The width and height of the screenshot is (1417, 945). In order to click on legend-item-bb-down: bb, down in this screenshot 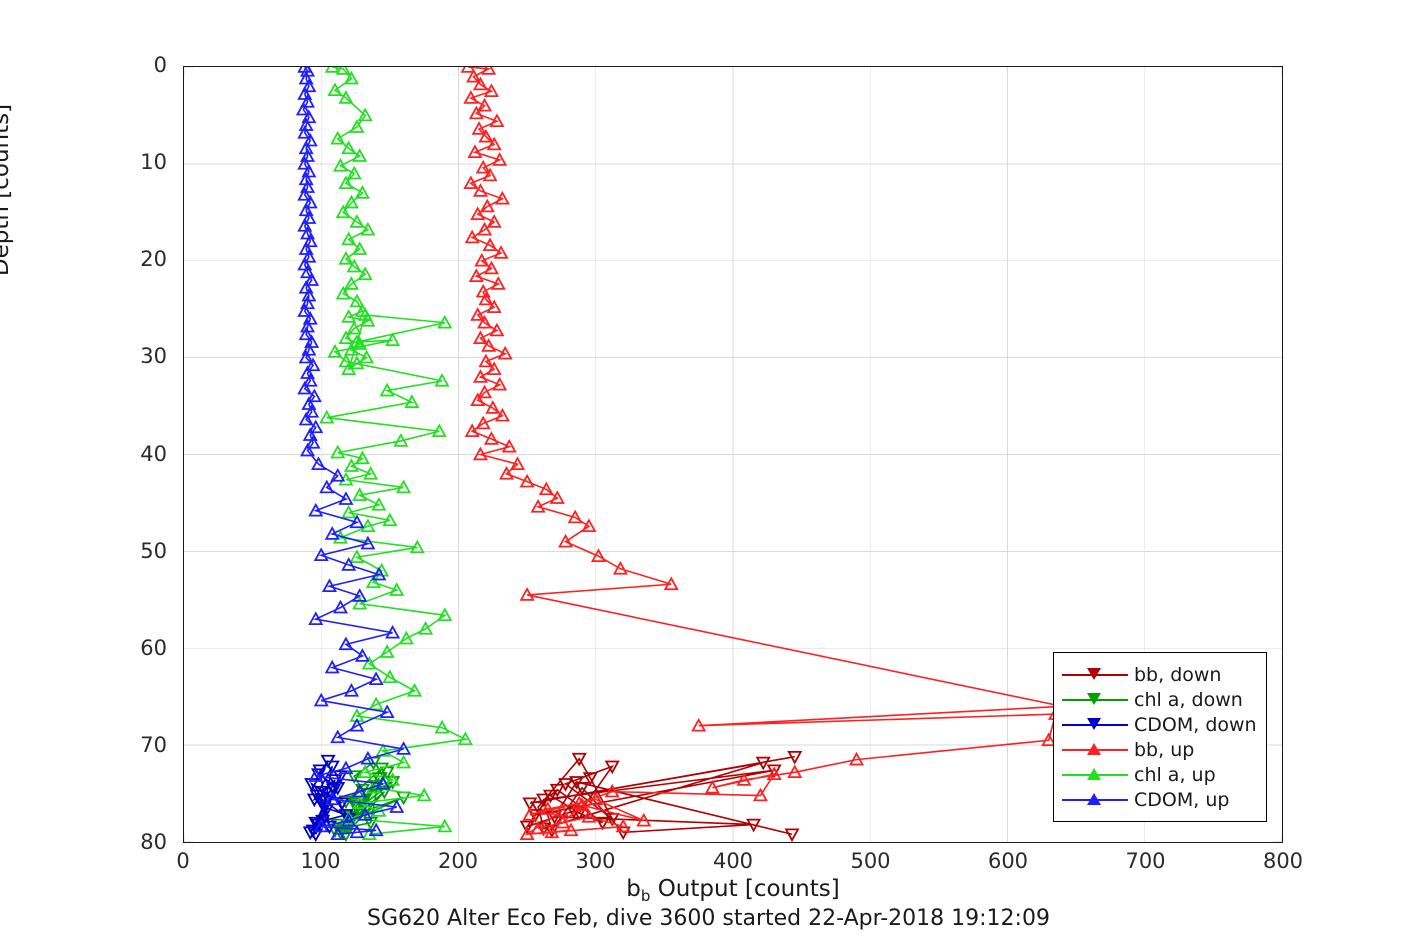, I will do `click(1159, 674)`.